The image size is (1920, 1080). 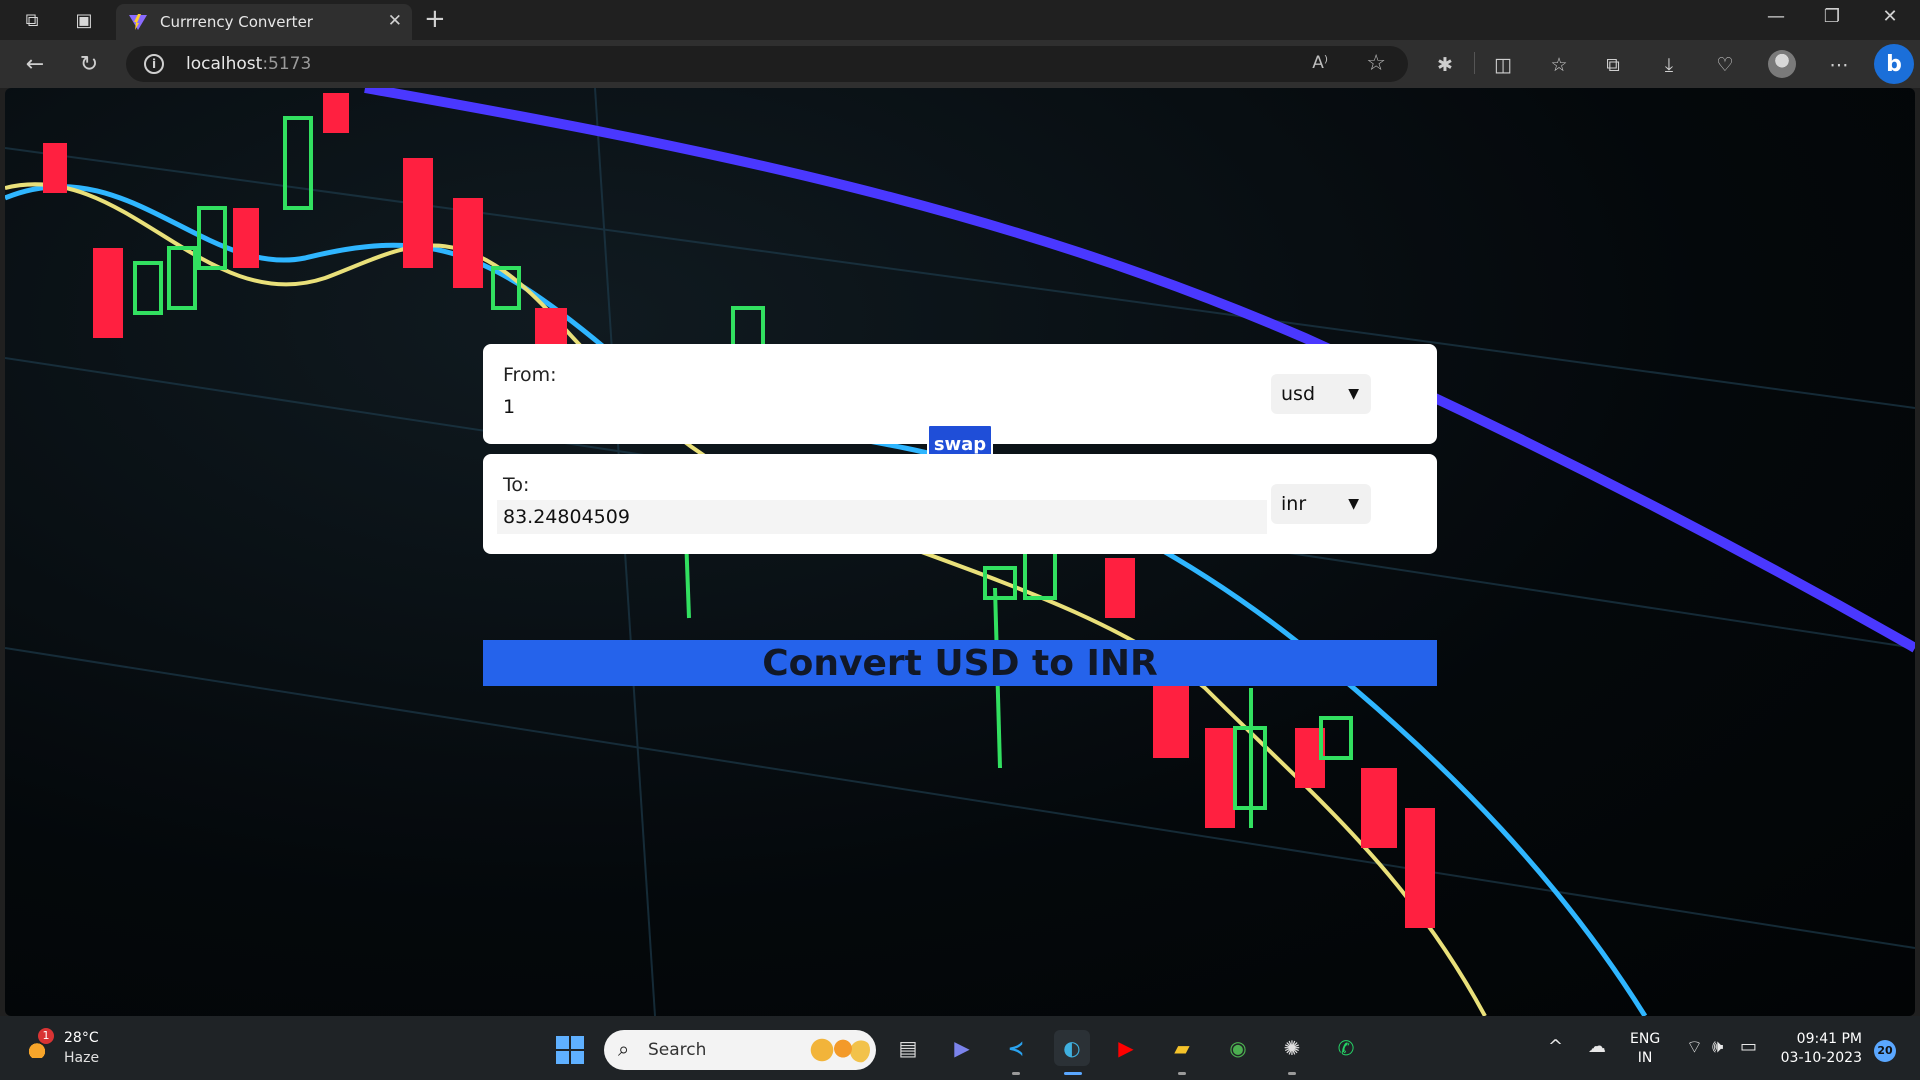 I want to click on teams-icon: ▶, so click(x=962, y=1048).